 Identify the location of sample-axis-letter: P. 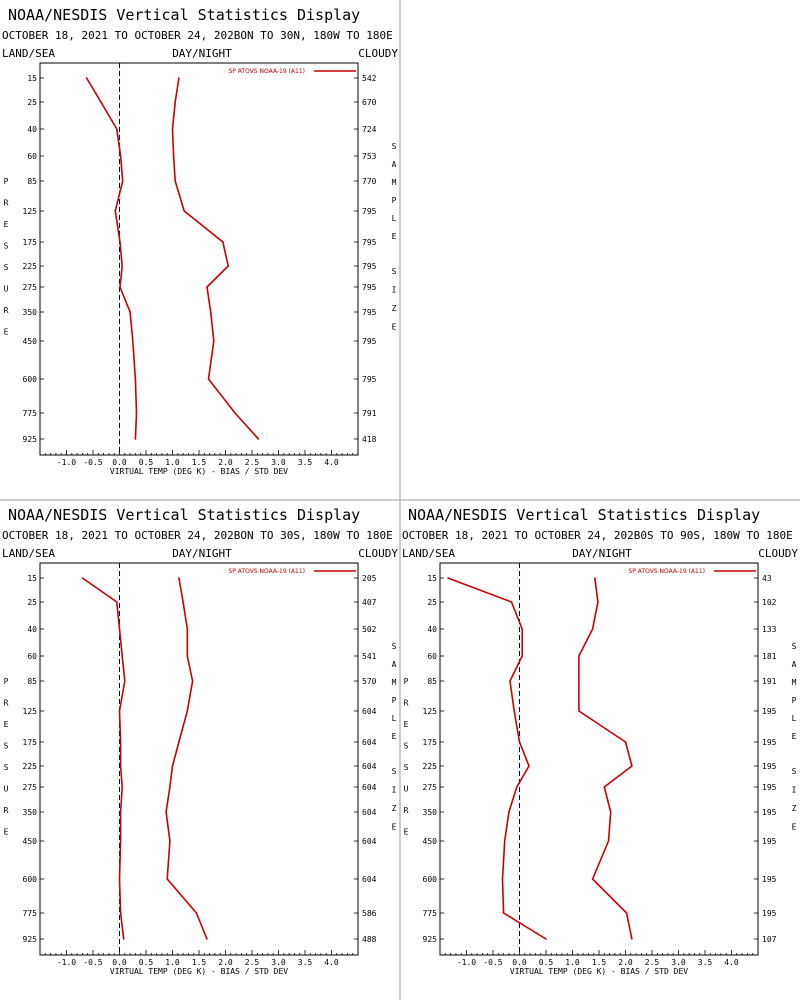
(394, 700).